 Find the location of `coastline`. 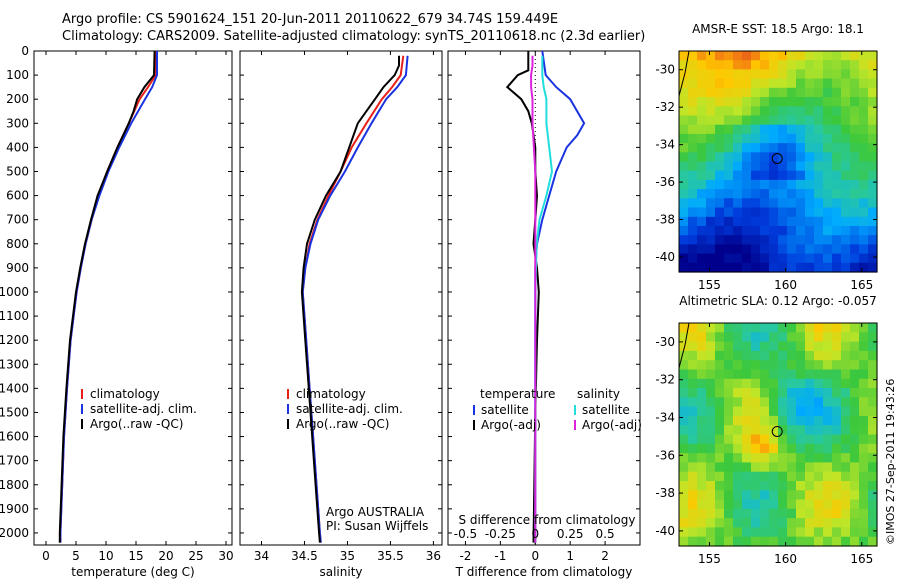

coastline is located at coordinates (684, 73).